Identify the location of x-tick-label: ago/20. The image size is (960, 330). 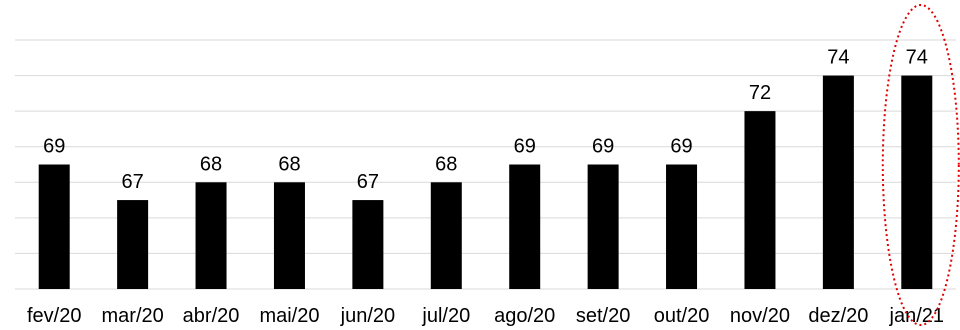
(524, 316).